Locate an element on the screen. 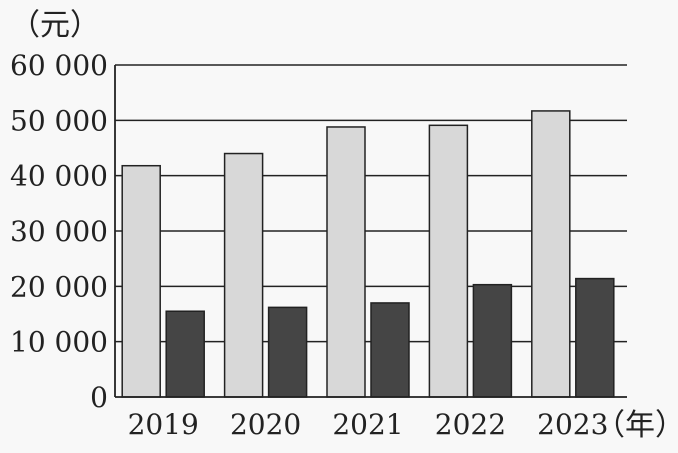 The height and width of the screenshot is (453, 678). y-axis-unit-label: （元） is located at coordinates (55, 25).